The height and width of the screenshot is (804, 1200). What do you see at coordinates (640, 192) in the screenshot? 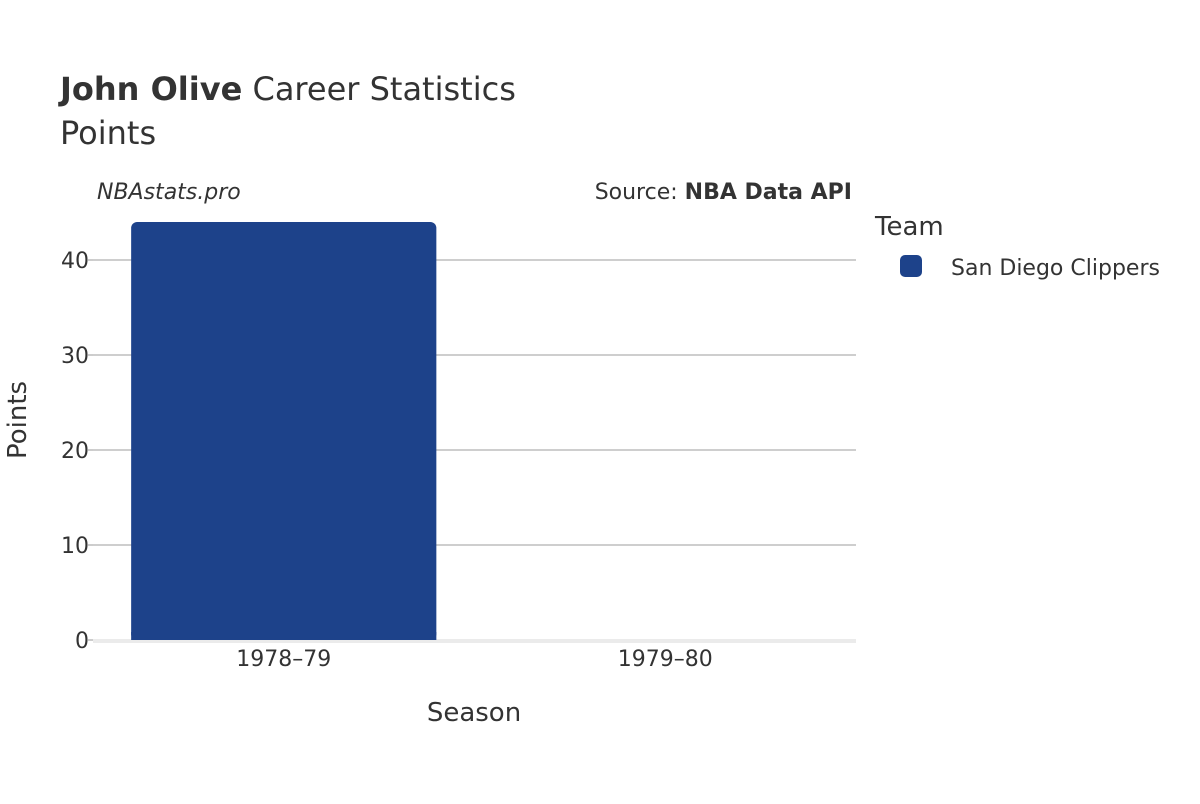
I see `source-prefix: Source:` at bounding box center [640, 192].